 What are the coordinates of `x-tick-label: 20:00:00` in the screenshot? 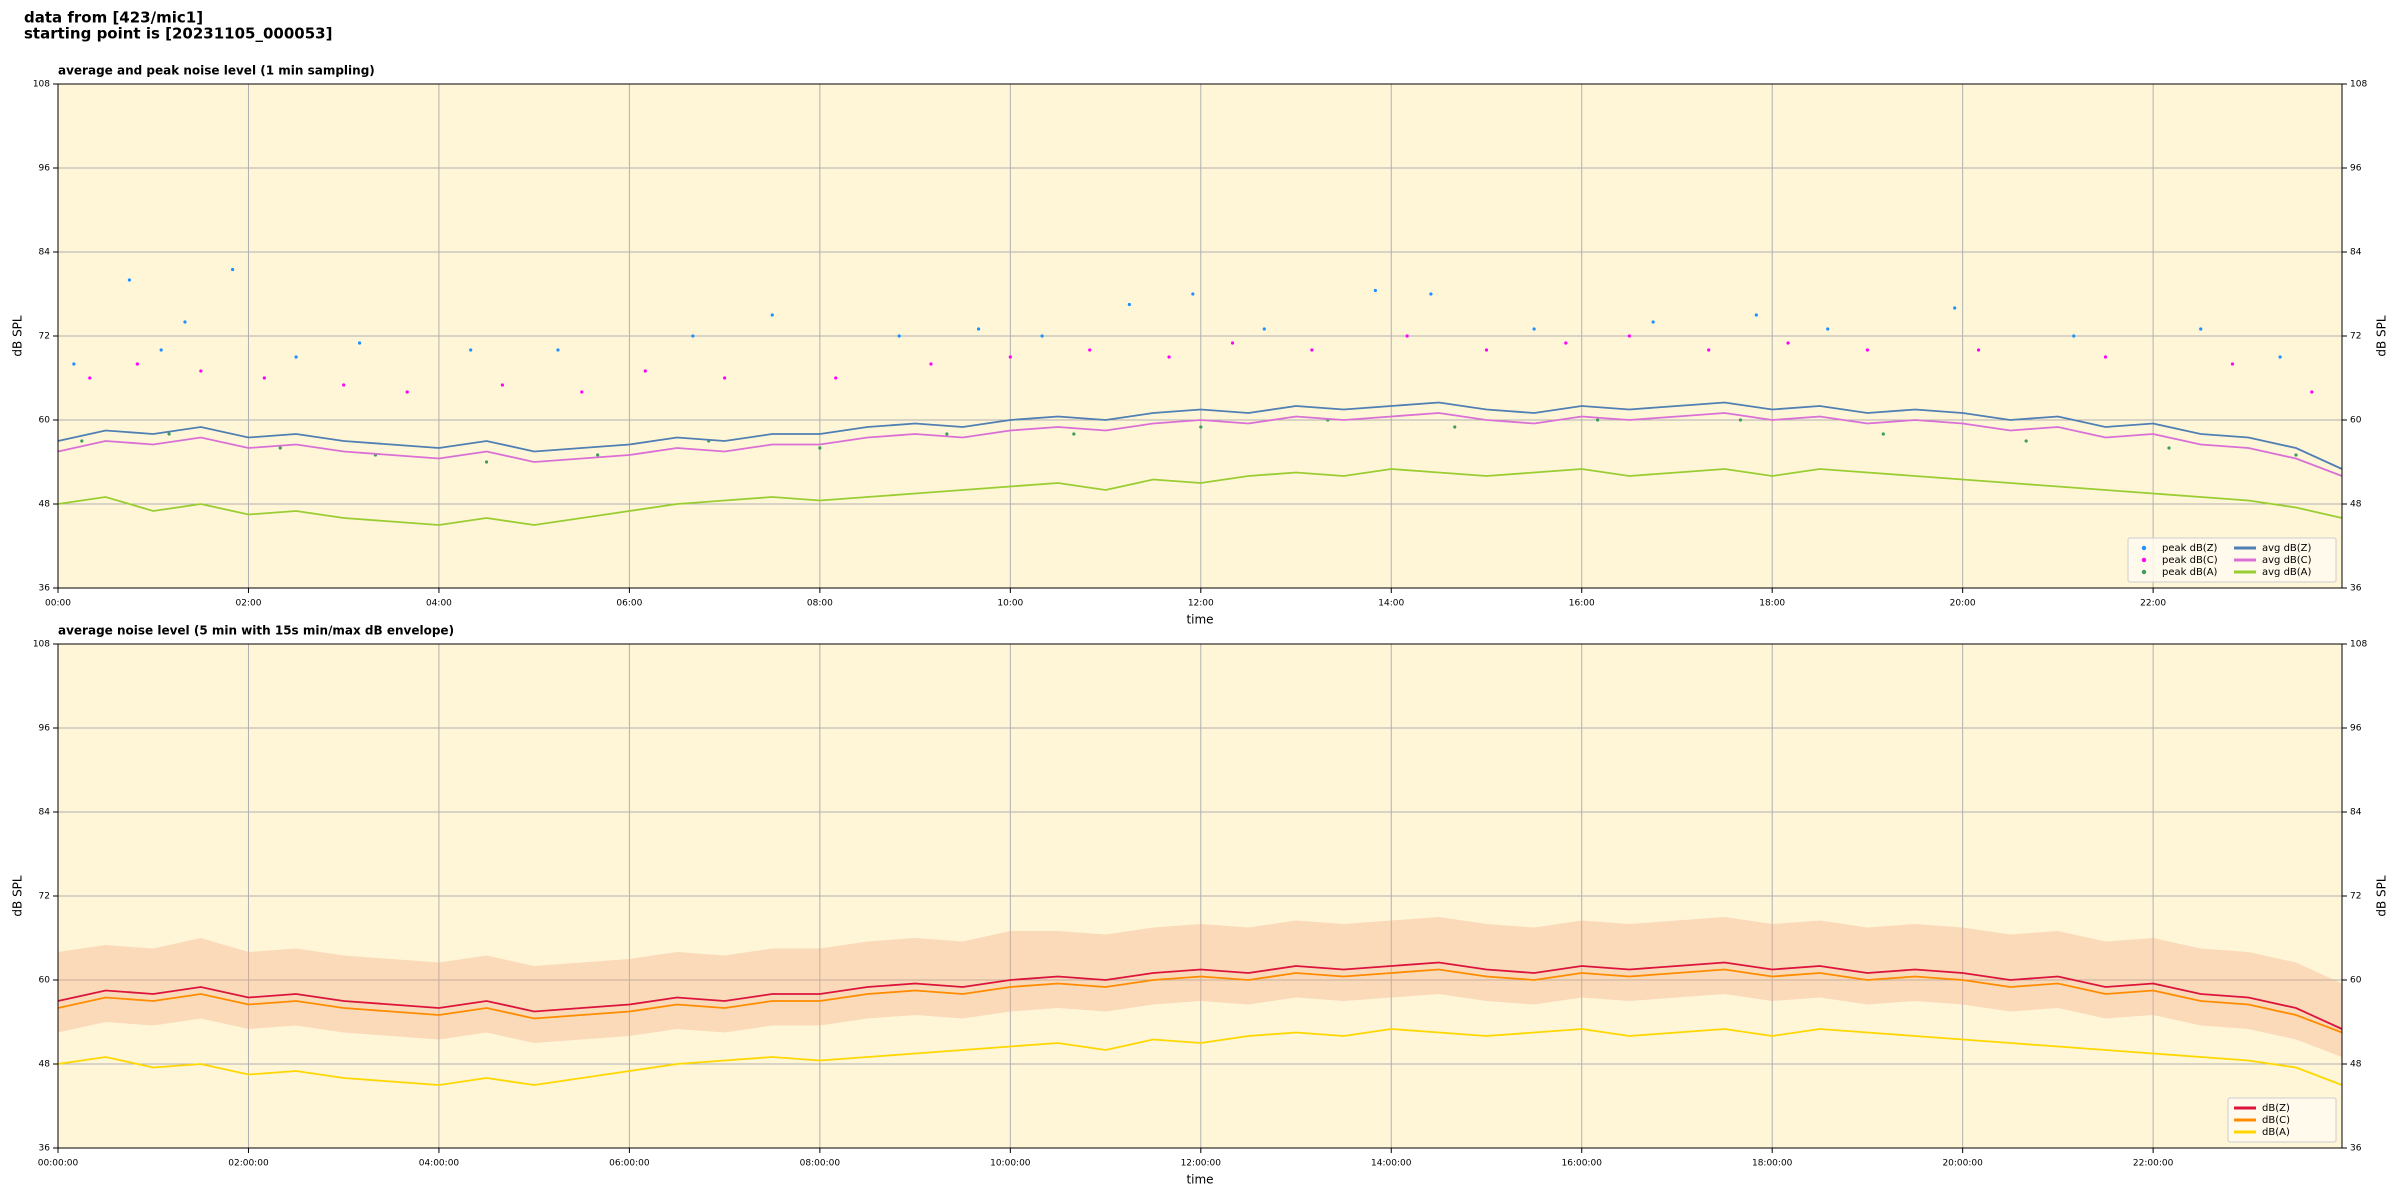 It's located at (1962, 1164).